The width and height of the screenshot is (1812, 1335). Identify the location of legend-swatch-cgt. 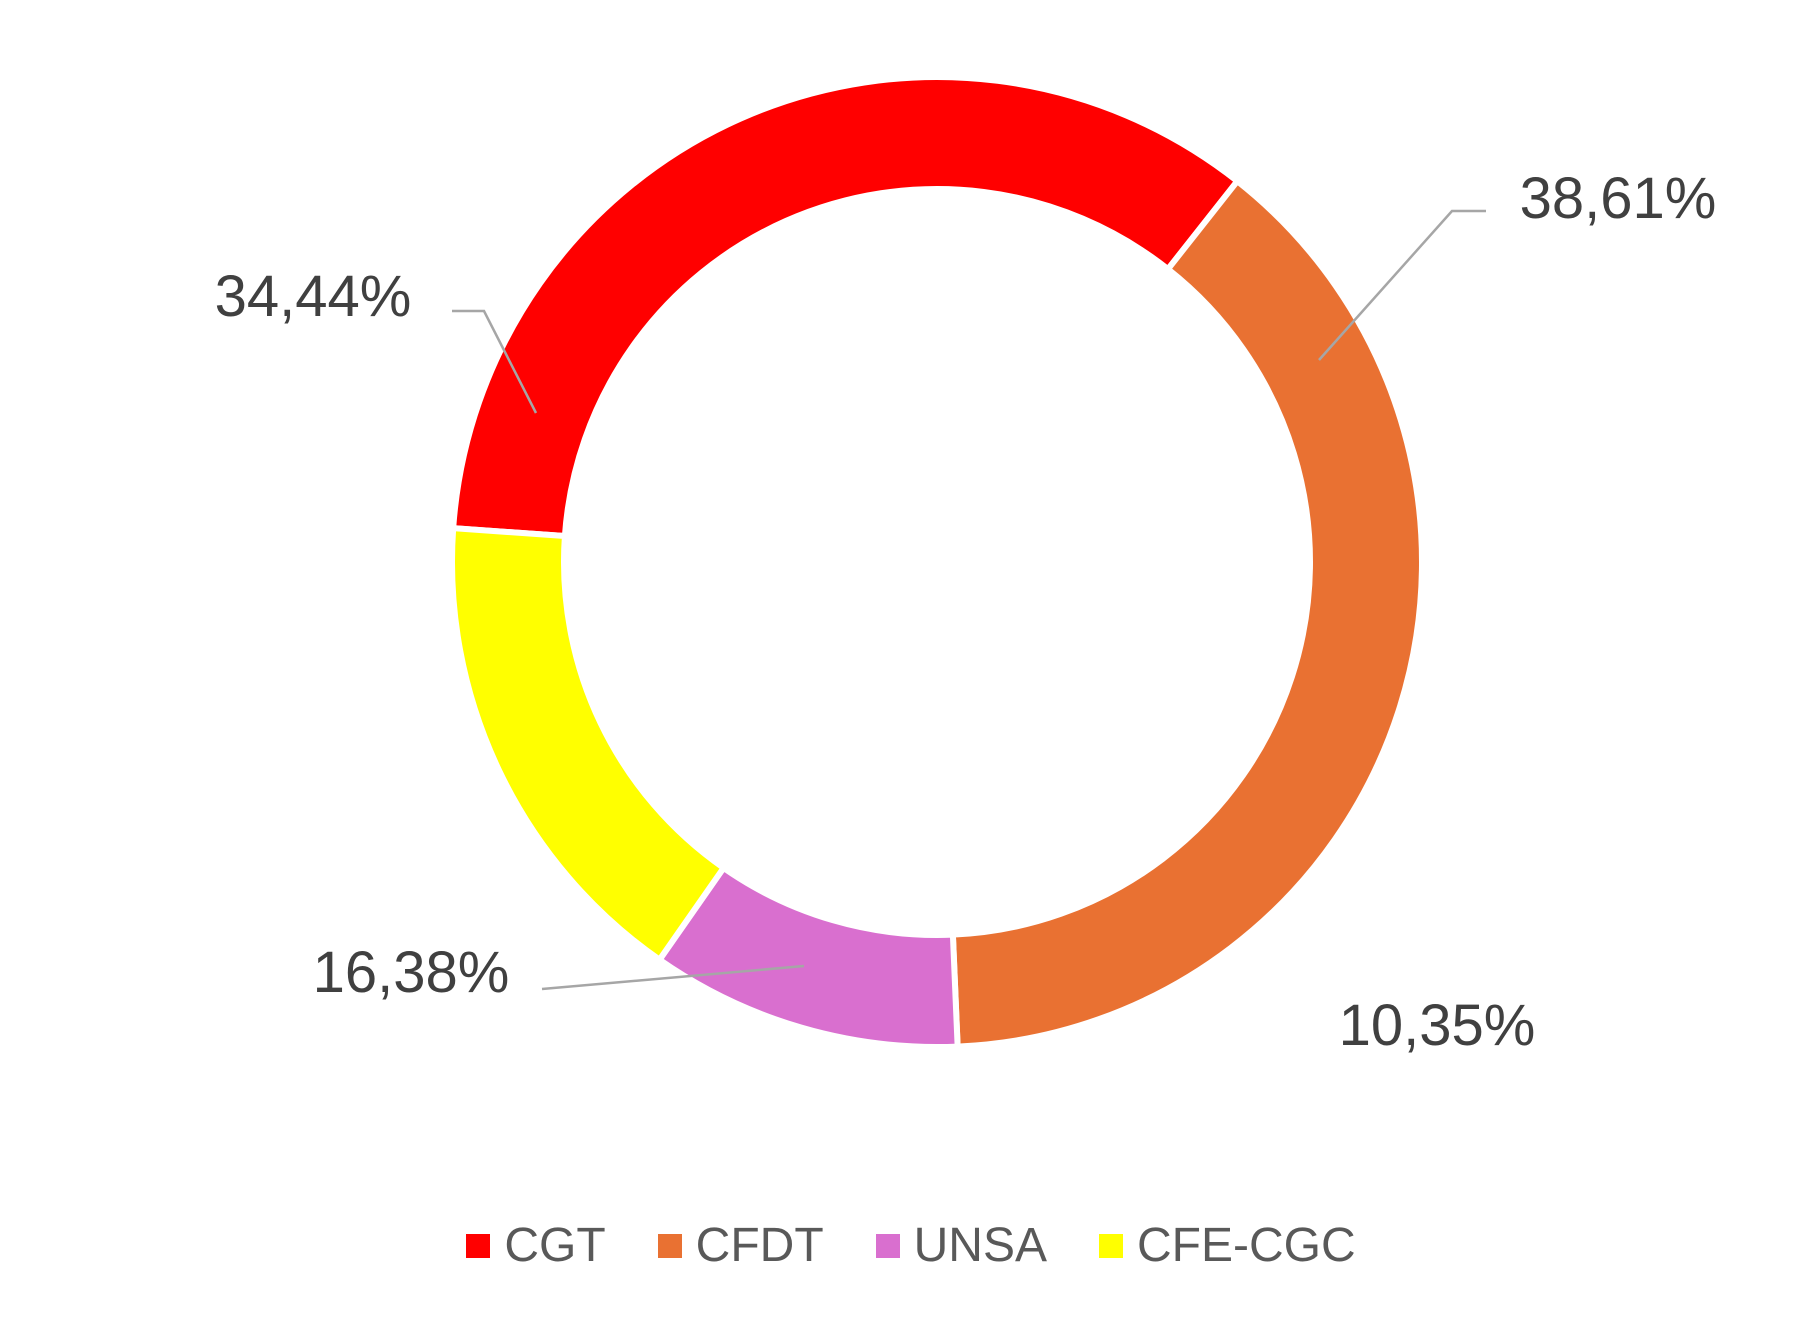
(478, 1246).